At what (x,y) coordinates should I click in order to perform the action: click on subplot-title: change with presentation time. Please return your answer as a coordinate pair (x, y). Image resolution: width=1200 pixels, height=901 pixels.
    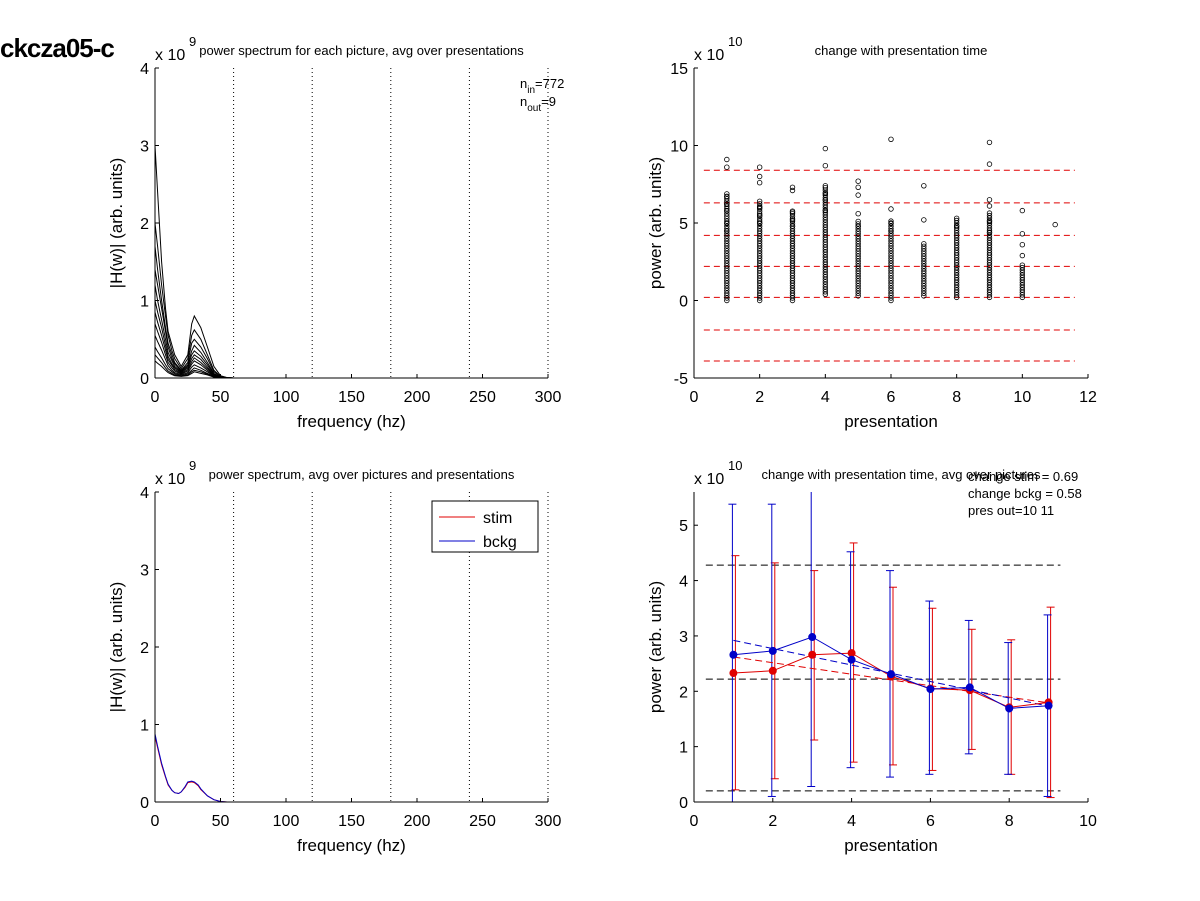
    Looking at the image, I should click on (901, 50).